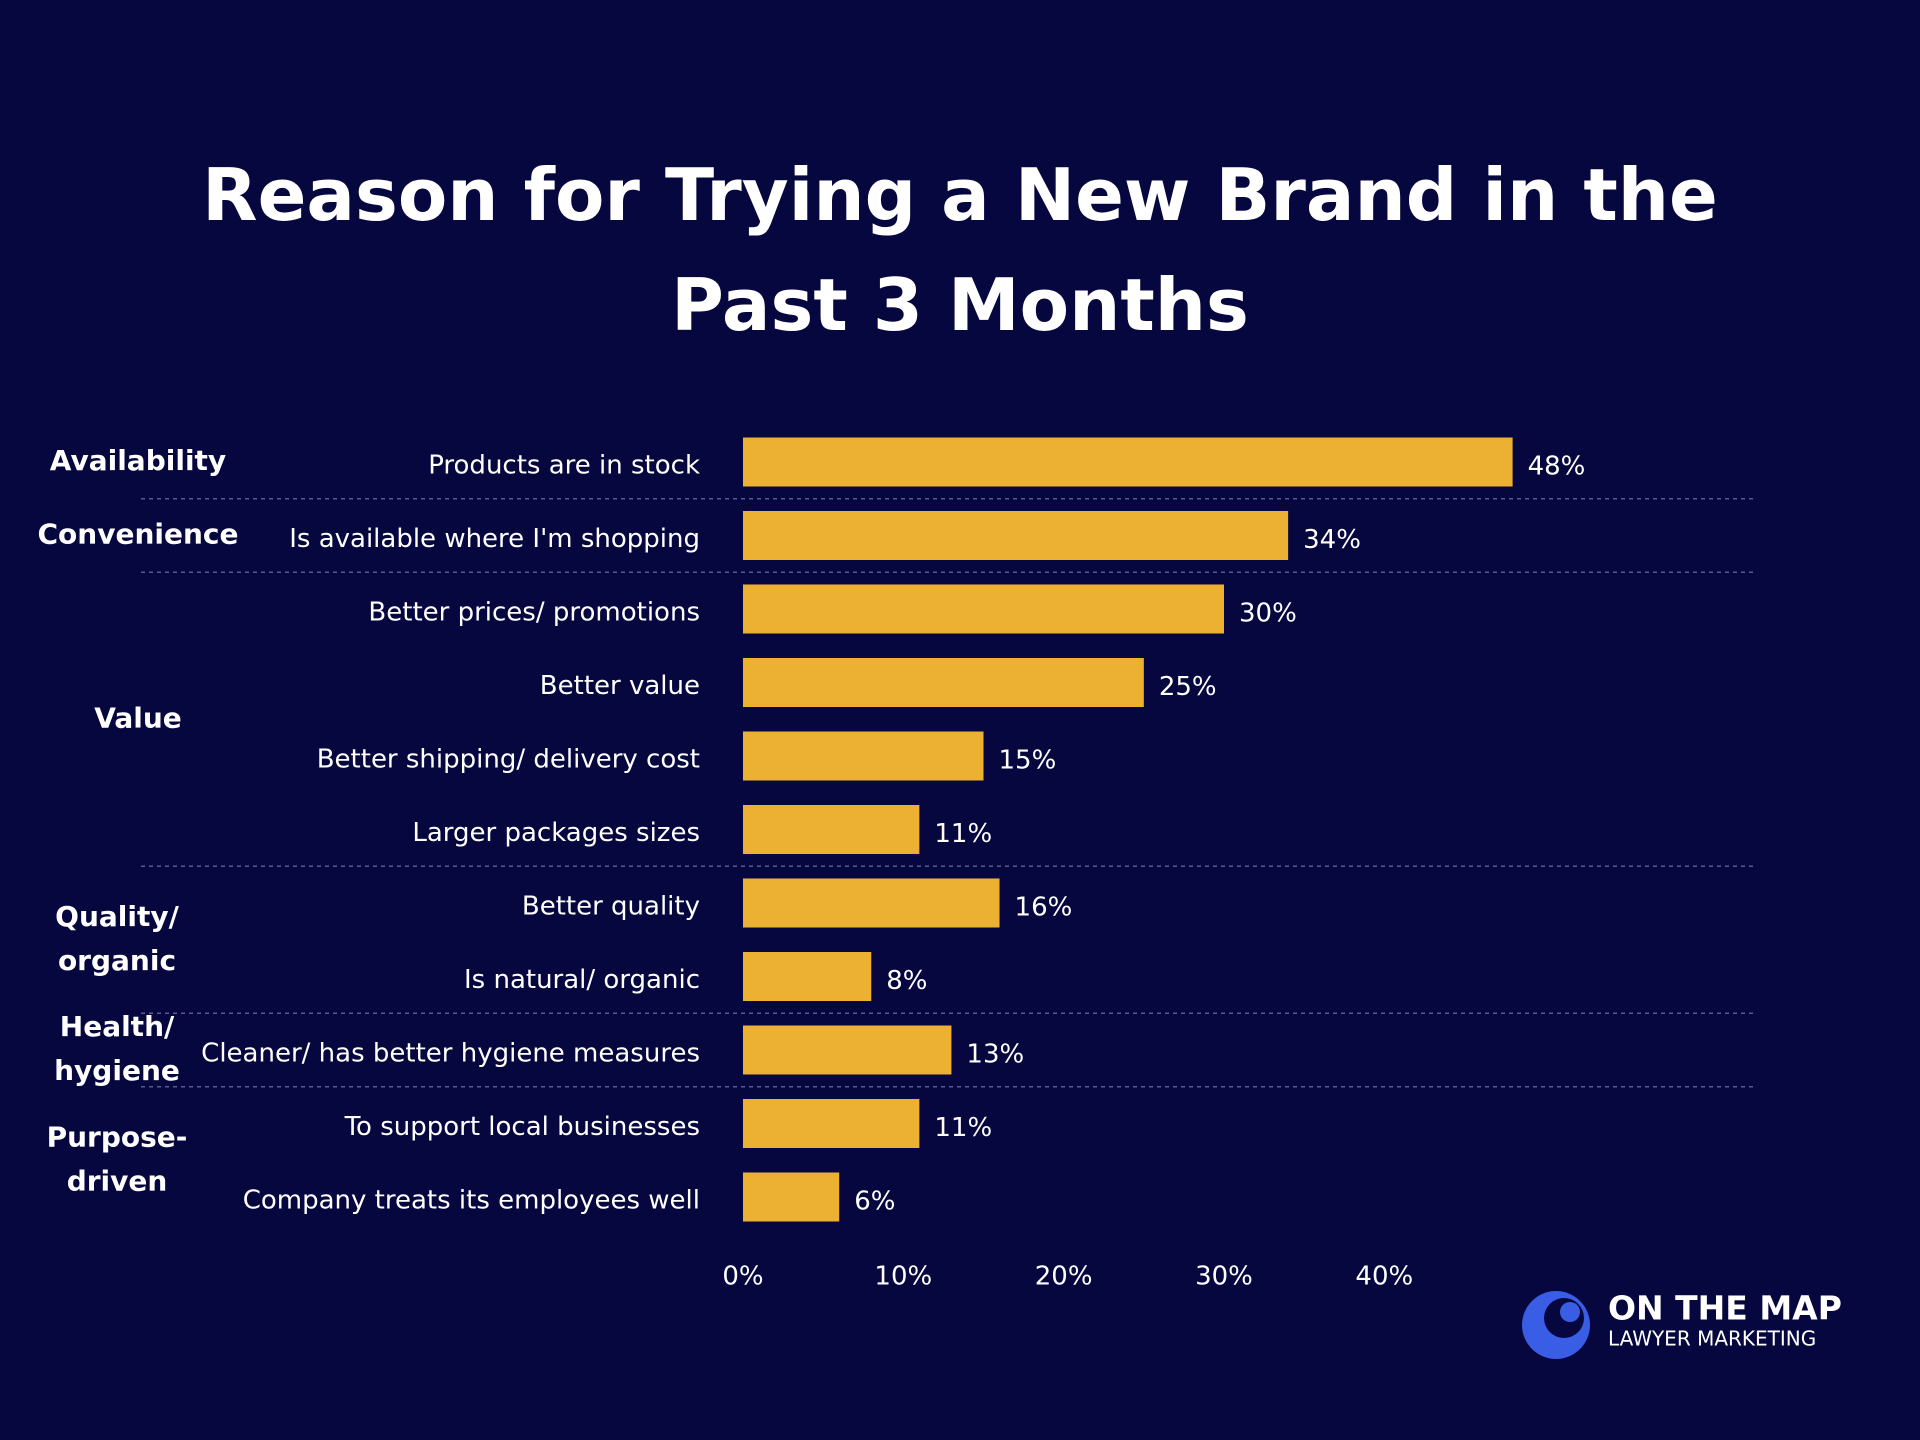  Describe the element at coordinates (1570, 1312) in the screenshot. I see `logo-icon` at that location.